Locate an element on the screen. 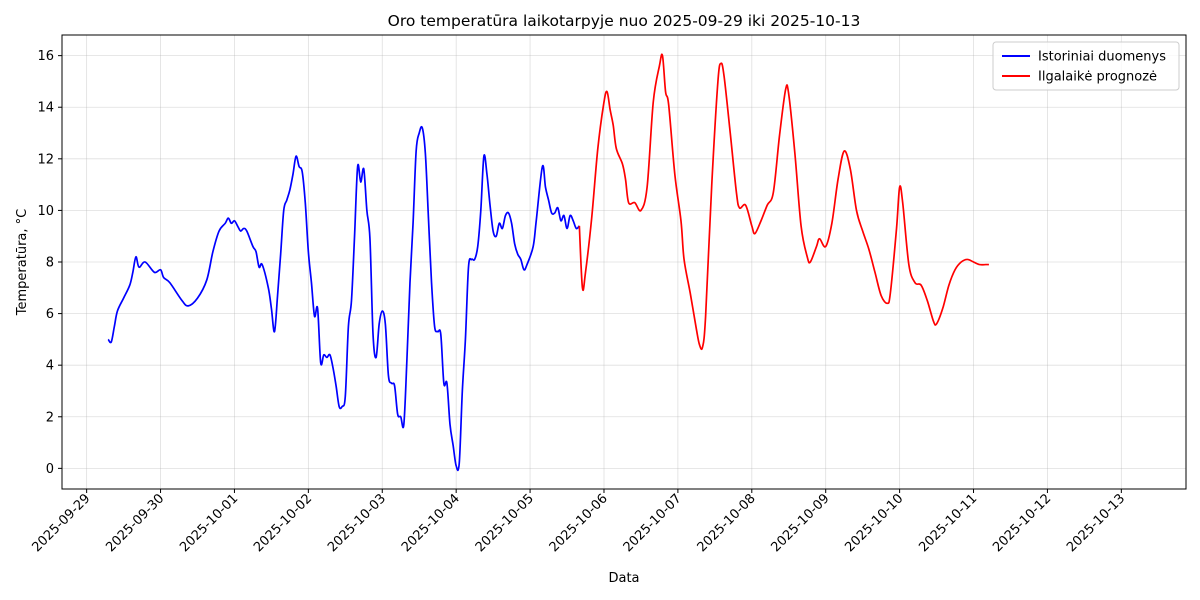 The width and height of the screenshot is (1200, 600). legend-box is located at coordinates (1086, 66).